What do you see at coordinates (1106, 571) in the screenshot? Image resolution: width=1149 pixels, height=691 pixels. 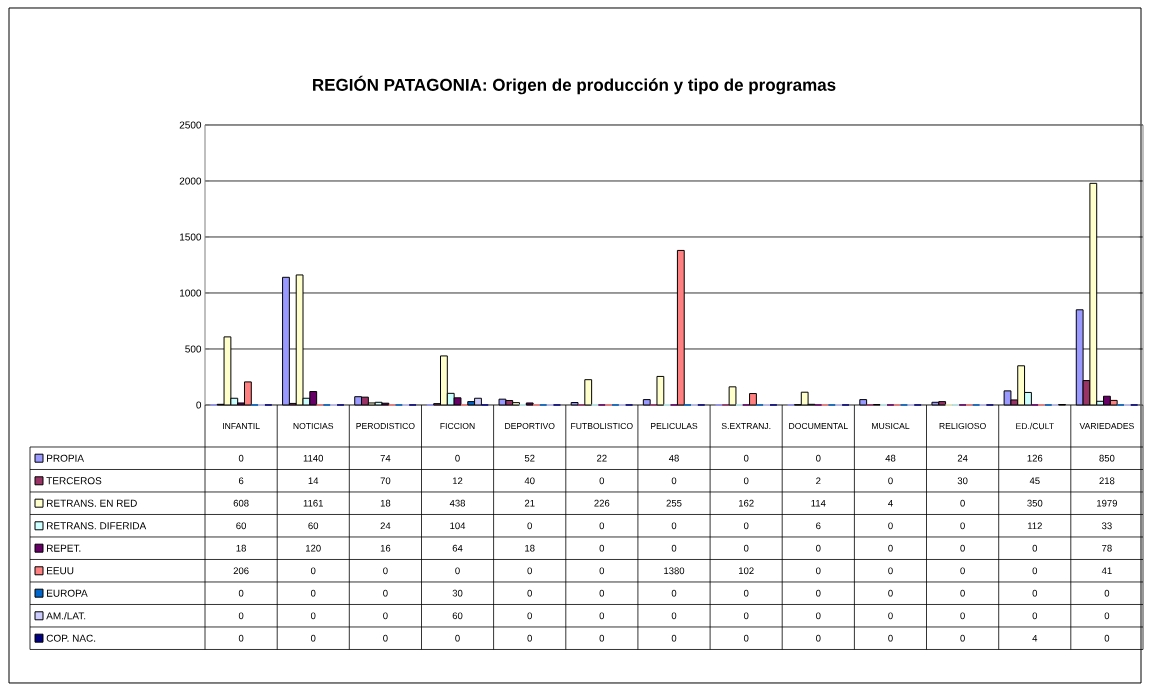 I see `data-label: 41` at bounding box center [1106, 571].